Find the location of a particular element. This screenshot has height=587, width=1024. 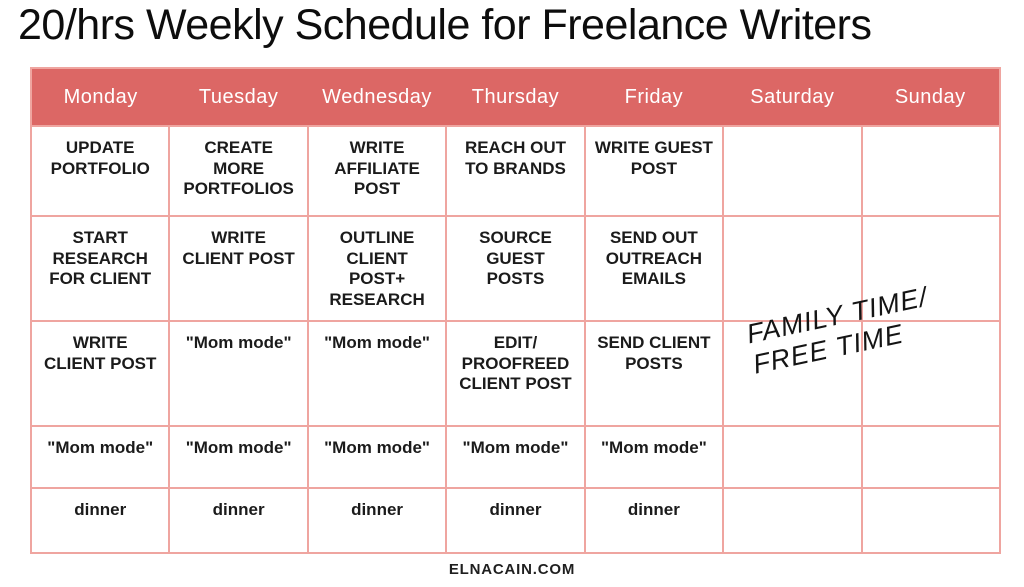

schedule-cell: CREATE MORE PORTFOLIOS is located at coordinates (238, 171).